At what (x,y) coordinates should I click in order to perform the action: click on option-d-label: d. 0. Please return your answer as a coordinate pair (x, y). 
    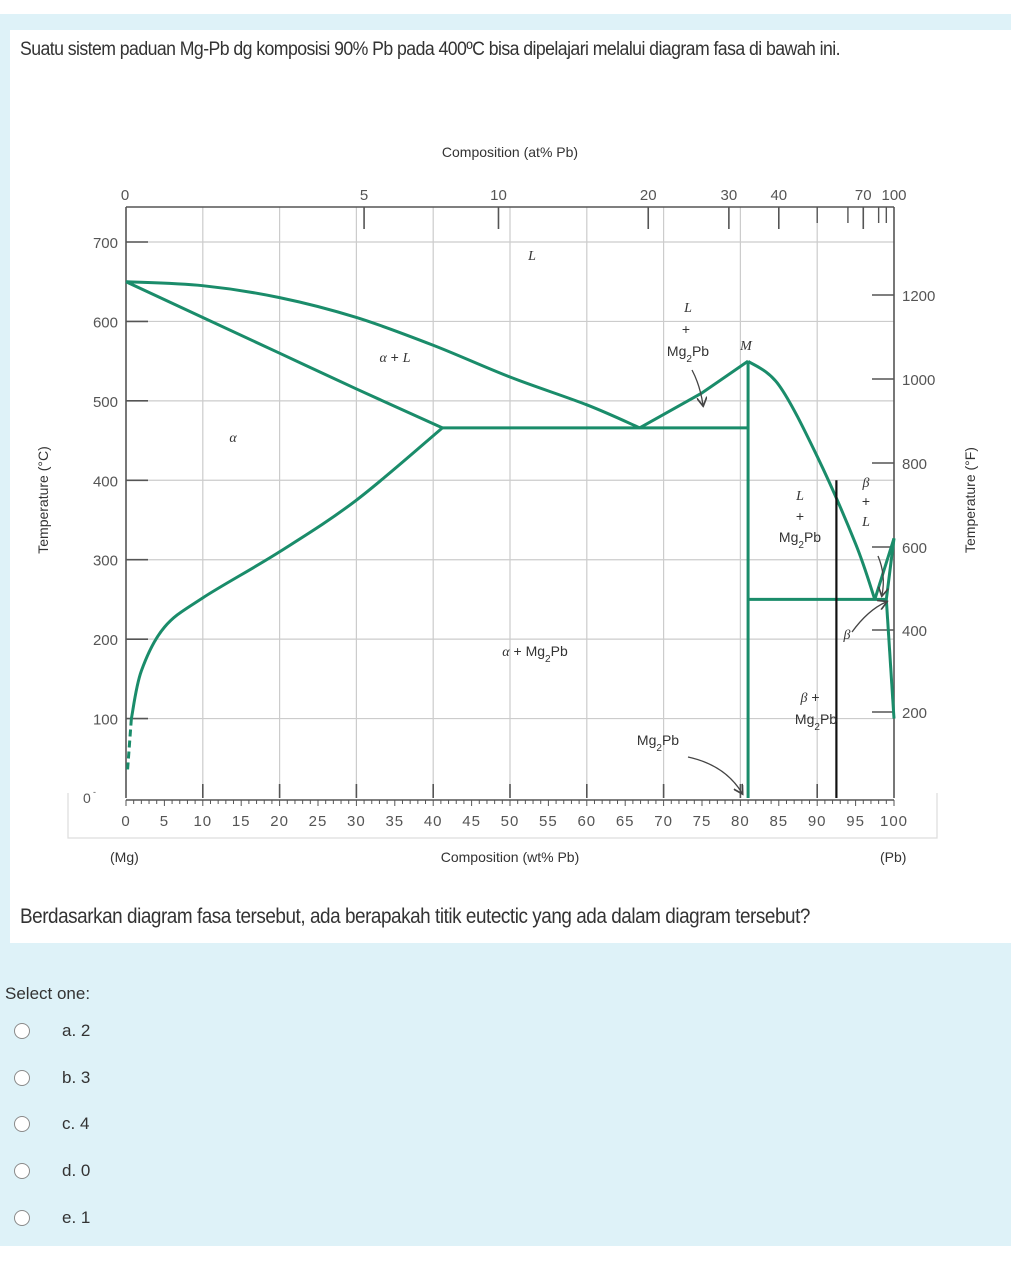
    Looking at the image, I should click on (76, 1170).